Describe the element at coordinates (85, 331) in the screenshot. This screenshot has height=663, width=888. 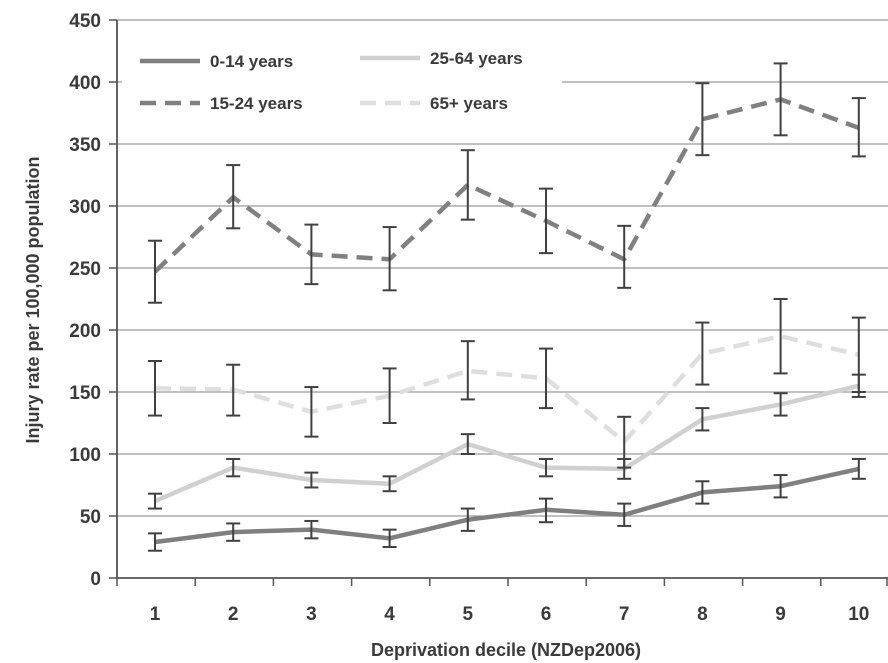
I see `y-tick-label-200: 200` at that location.